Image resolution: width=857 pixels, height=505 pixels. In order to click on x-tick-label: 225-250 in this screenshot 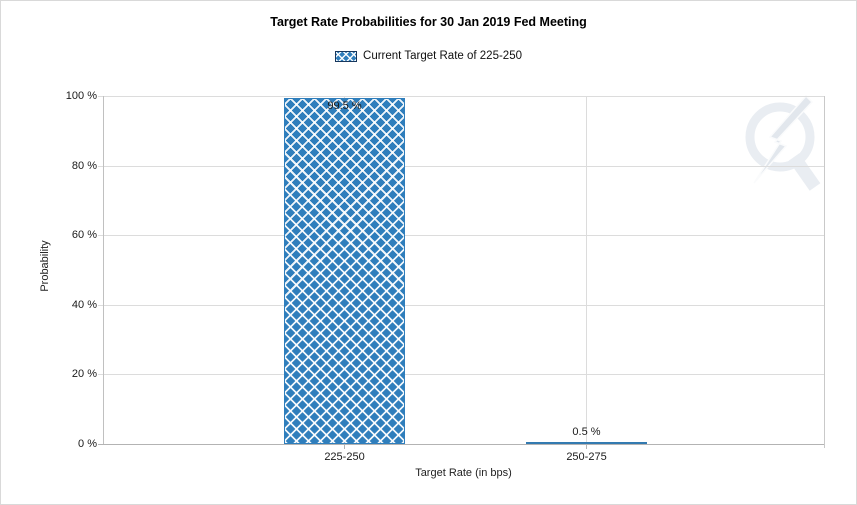, I will do `click(344, 457)`.